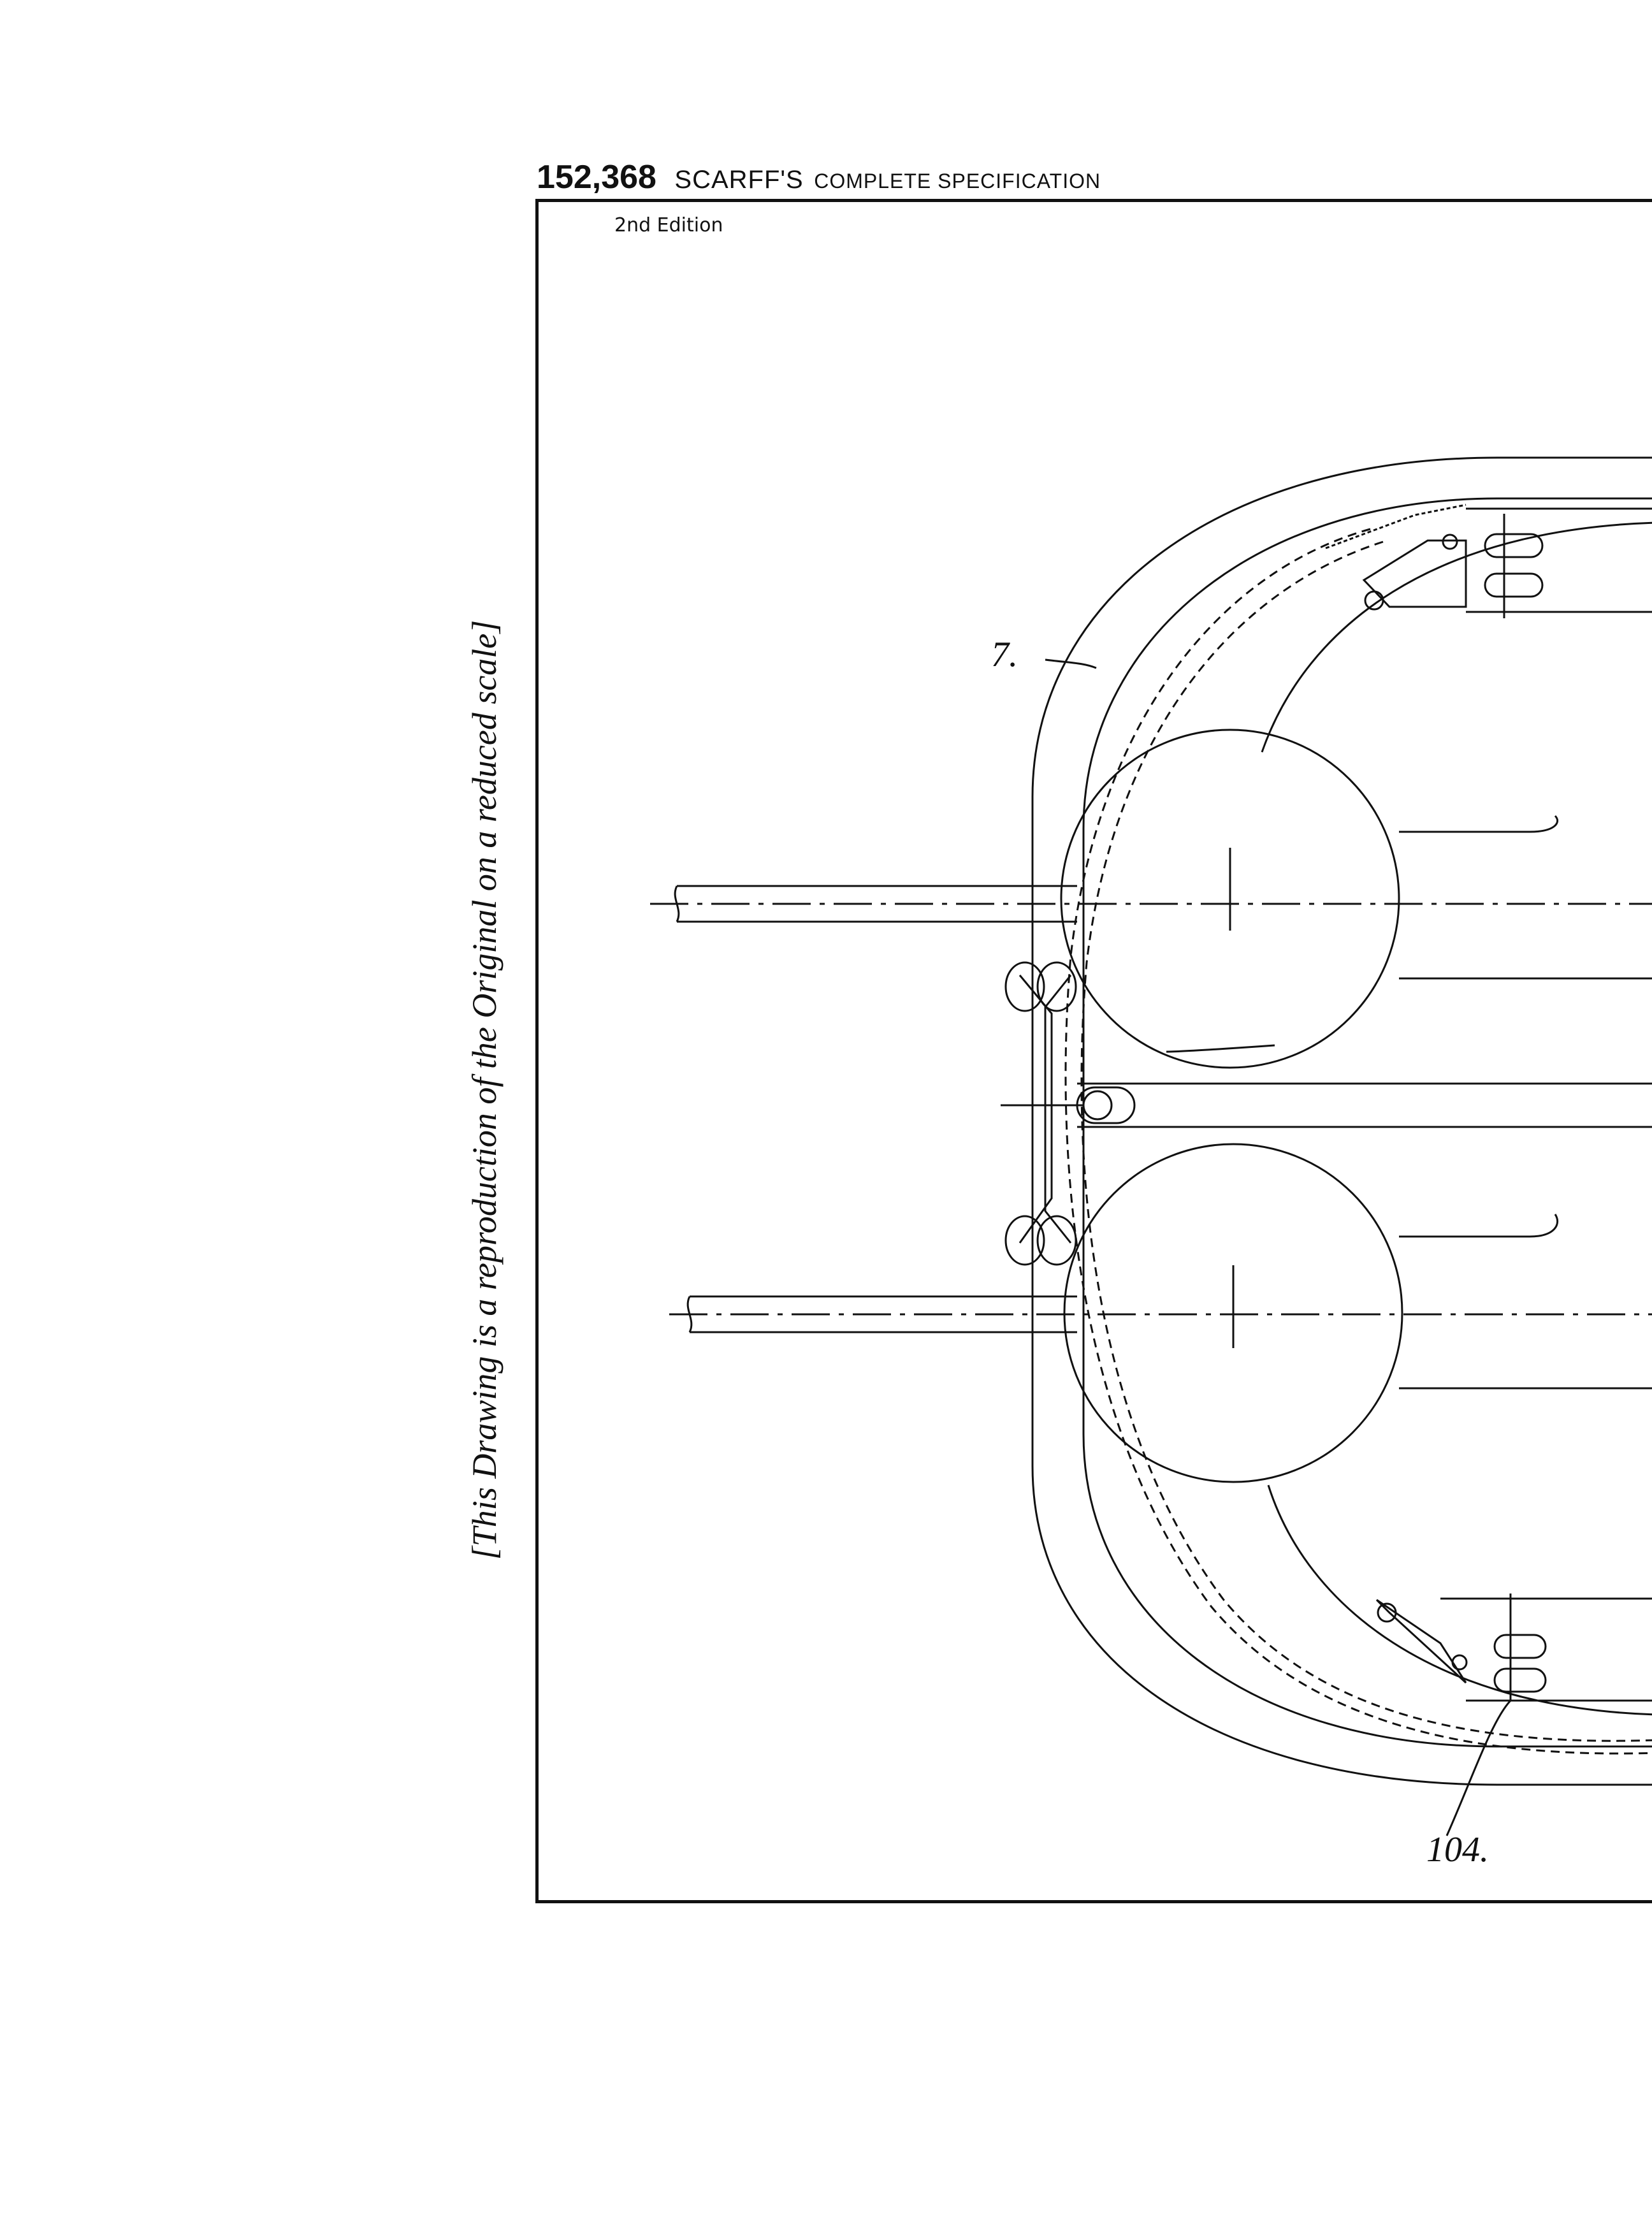  Describe the element at coordinates (1457, 637) in the screenshot. I see `inner-track` at that location.